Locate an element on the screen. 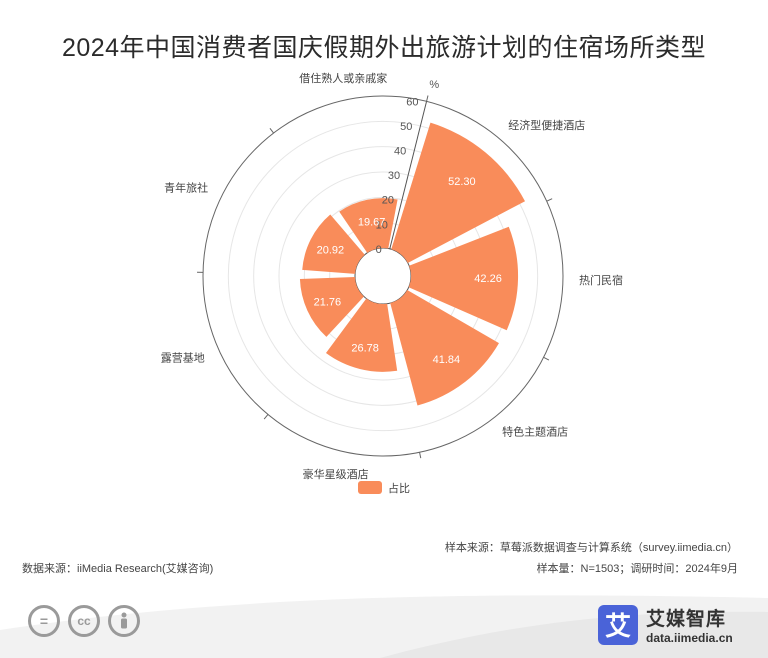  brand-name: 艾媒智库 is located at coordinates (686, 619).